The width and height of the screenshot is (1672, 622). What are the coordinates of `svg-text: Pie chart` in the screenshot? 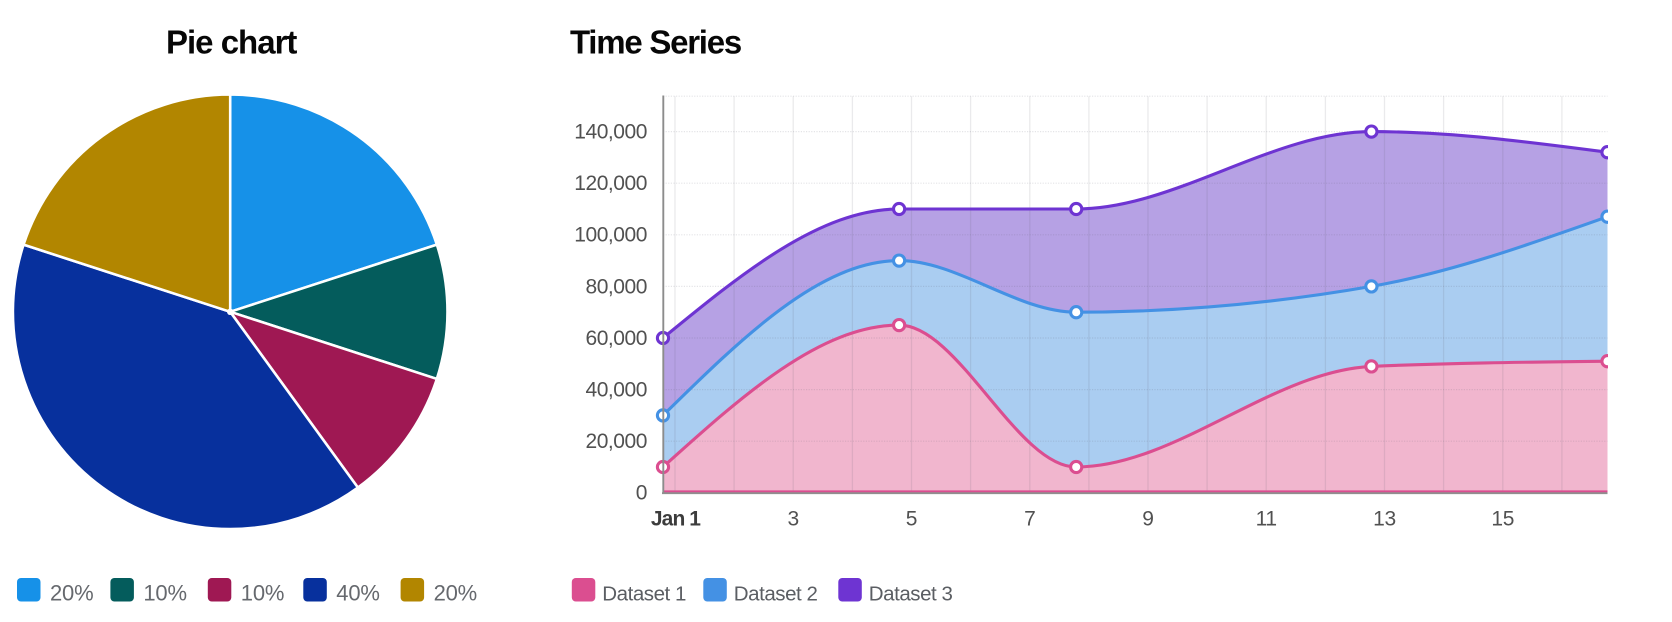 It's located at (231, 42).